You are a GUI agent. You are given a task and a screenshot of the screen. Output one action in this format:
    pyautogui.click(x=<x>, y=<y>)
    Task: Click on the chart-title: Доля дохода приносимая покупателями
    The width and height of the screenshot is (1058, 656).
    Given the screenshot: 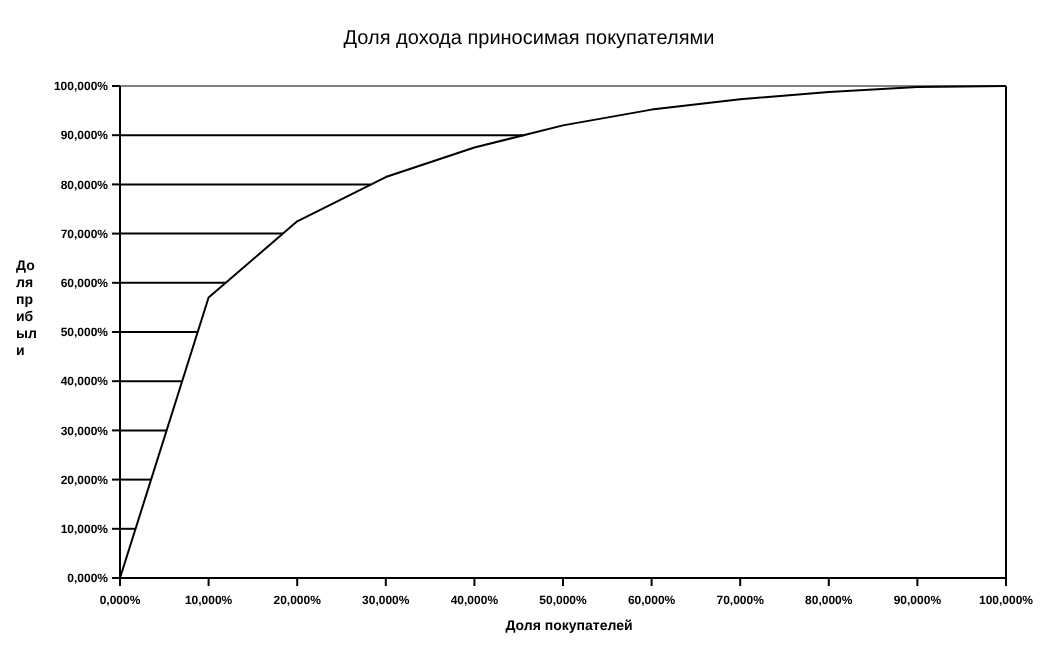 What is the action you would take?
    pyautogui.click(x=529, y=39)
    